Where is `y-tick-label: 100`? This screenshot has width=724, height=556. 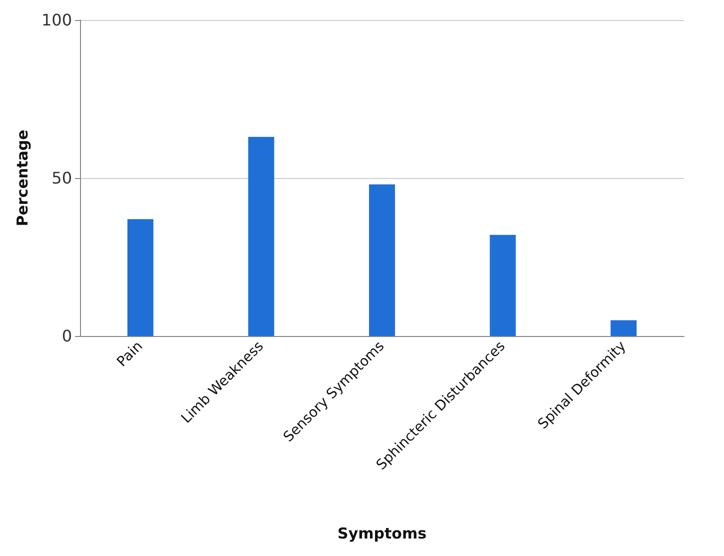
y-tick-label: 100 is located at coordinates (56, 20).